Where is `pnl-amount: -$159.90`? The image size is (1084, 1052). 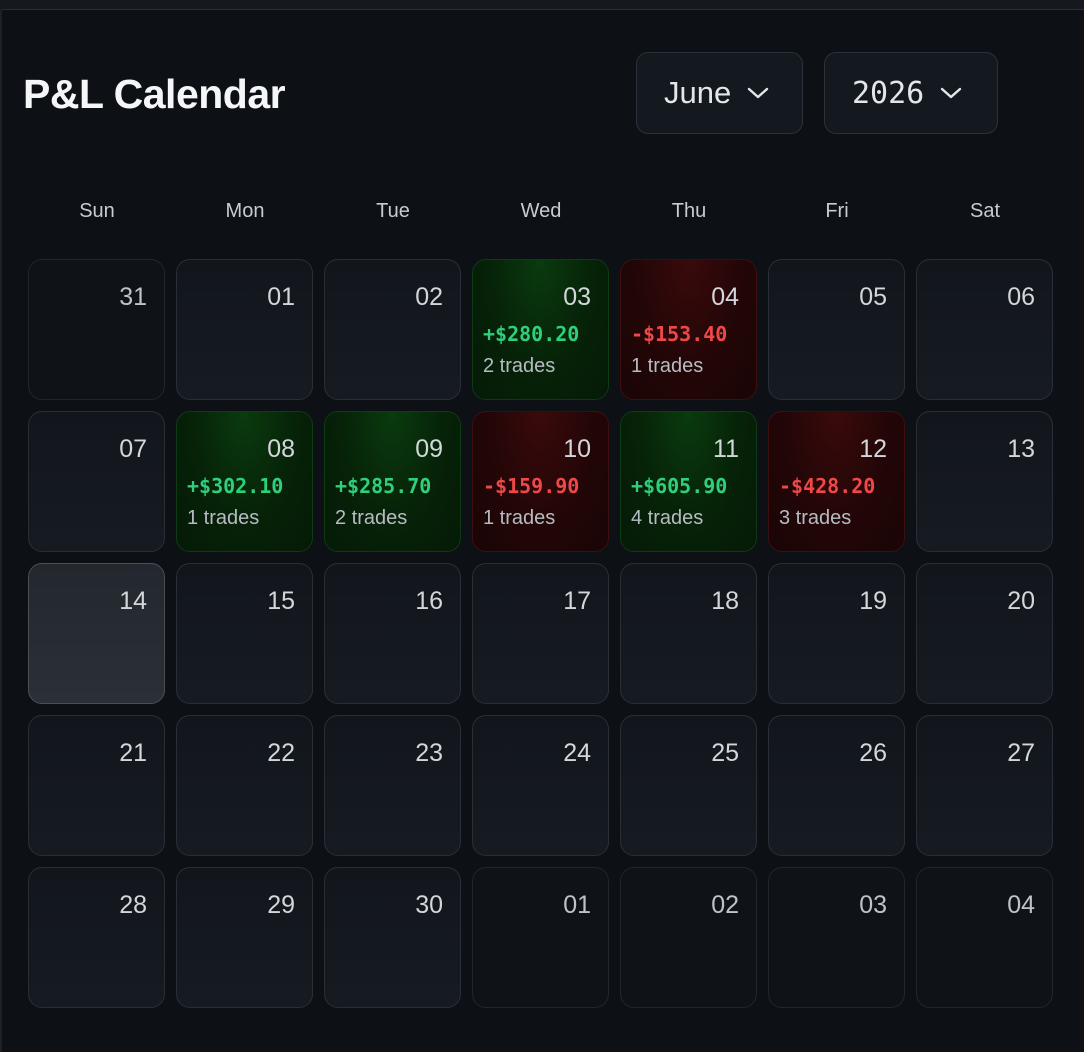
pnl-amount: -$159.90 is located at coordinates (531, 486).